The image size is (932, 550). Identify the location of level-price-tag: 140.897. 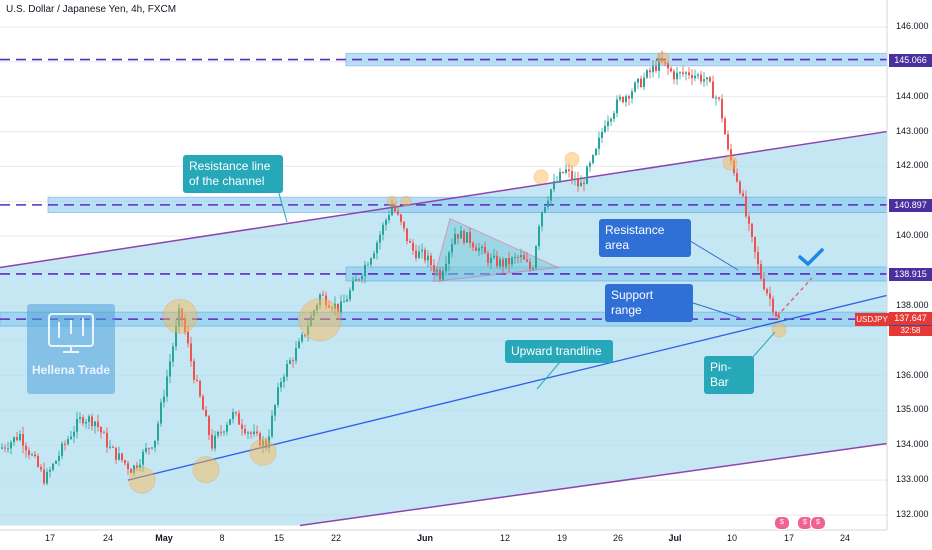
(910, 205).